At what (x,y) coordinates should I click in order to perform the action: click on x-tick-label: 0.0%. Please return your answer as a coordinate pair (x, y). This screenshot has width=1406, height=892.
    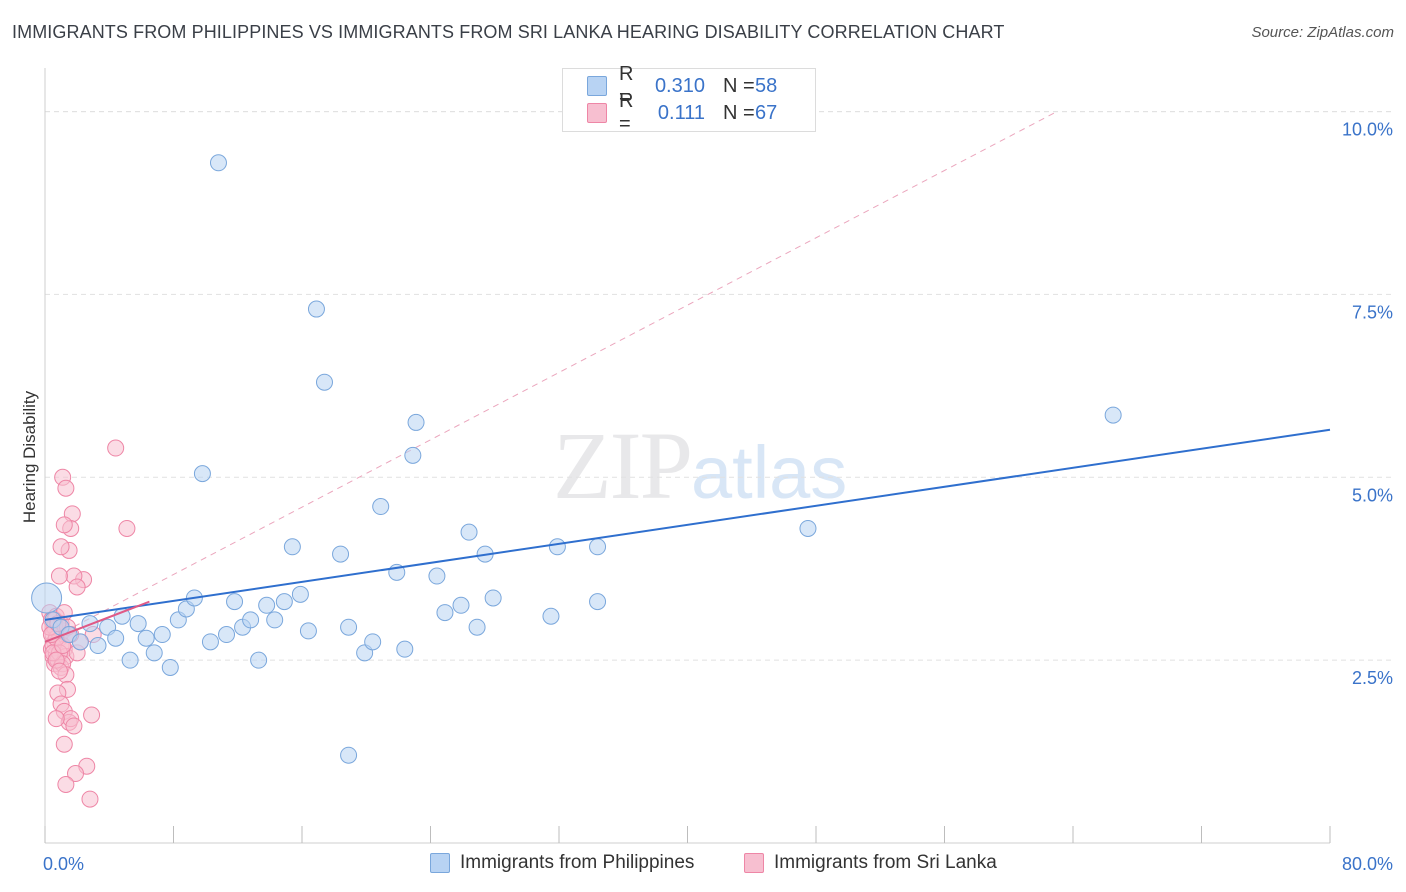
    Looking at the image, I should click on (63, 864).